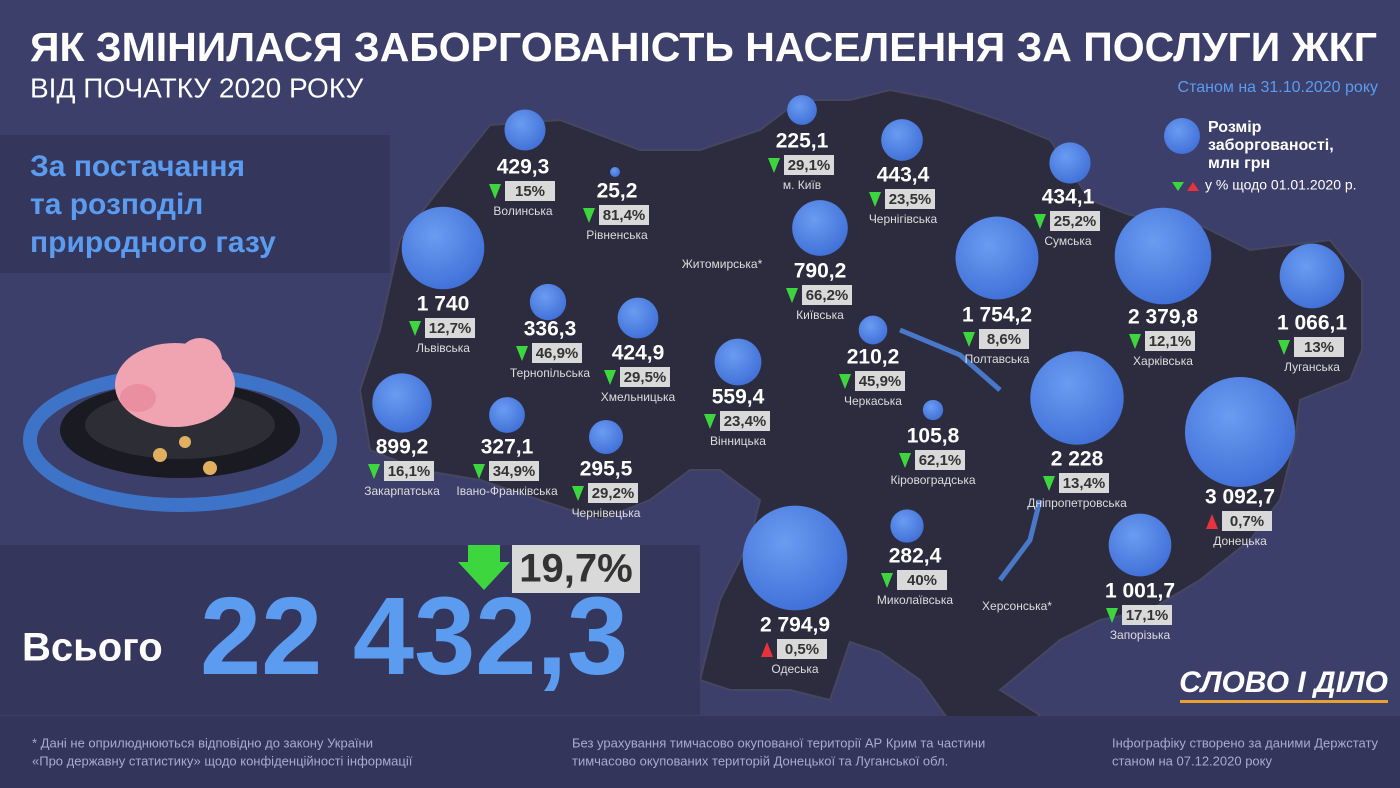 The width and height of the screenshot is (1400, 788). I want to click on footer-band, so click(700, 752).